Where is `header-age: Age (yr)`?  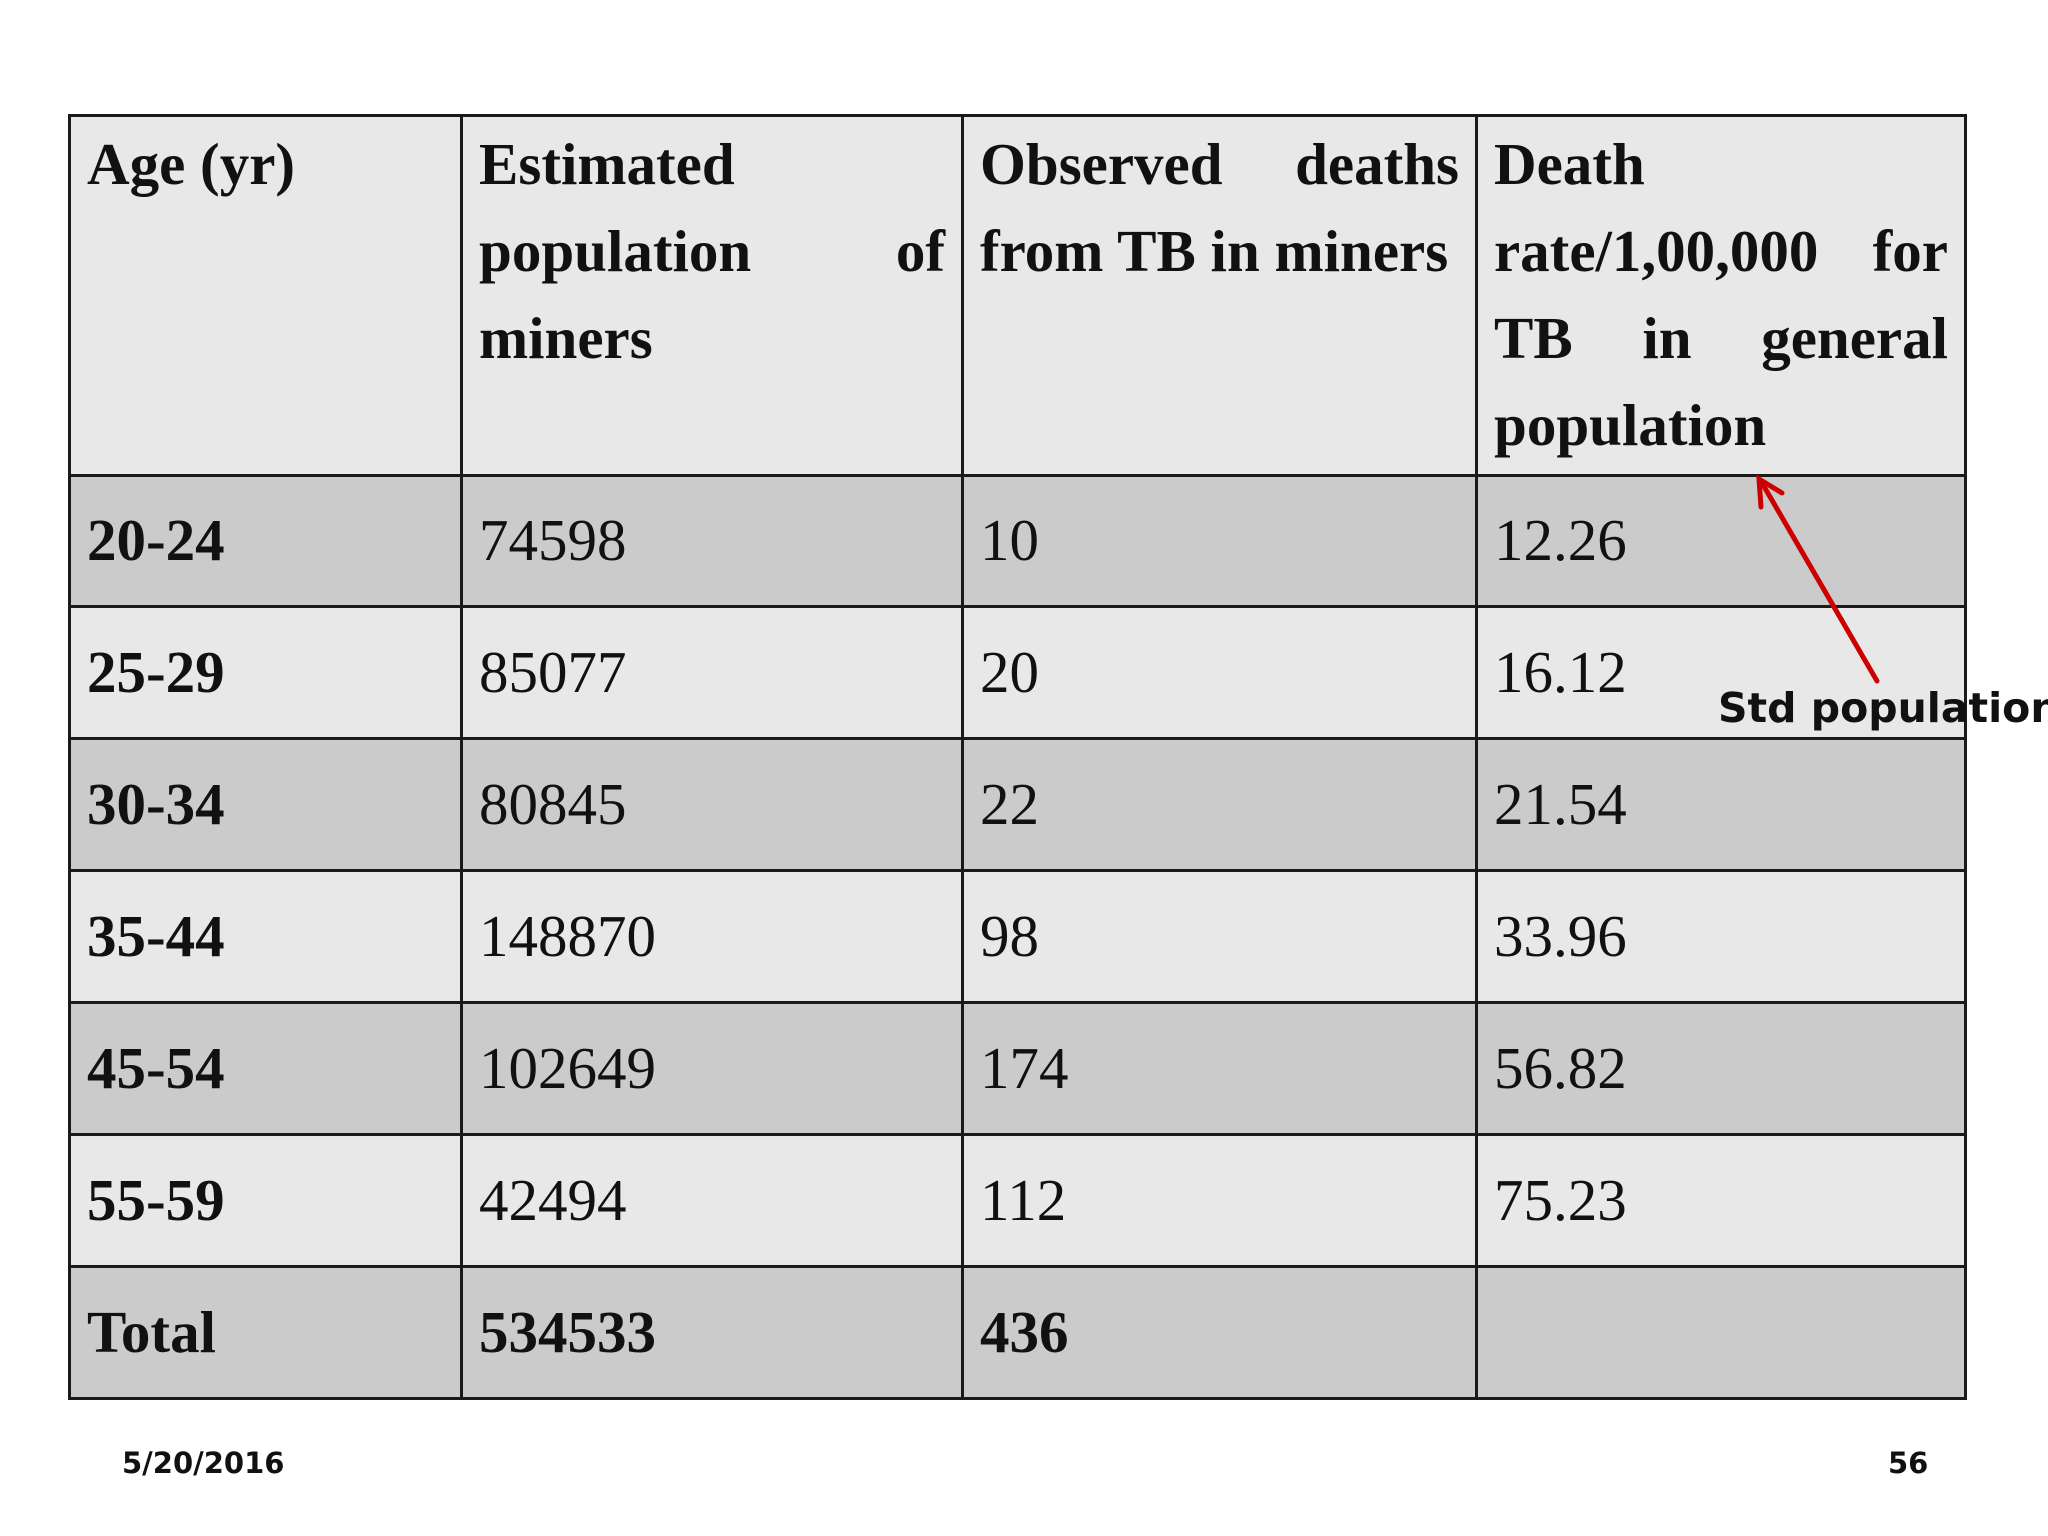 header-age: Age (yr) is located at coordinates (265, 295).